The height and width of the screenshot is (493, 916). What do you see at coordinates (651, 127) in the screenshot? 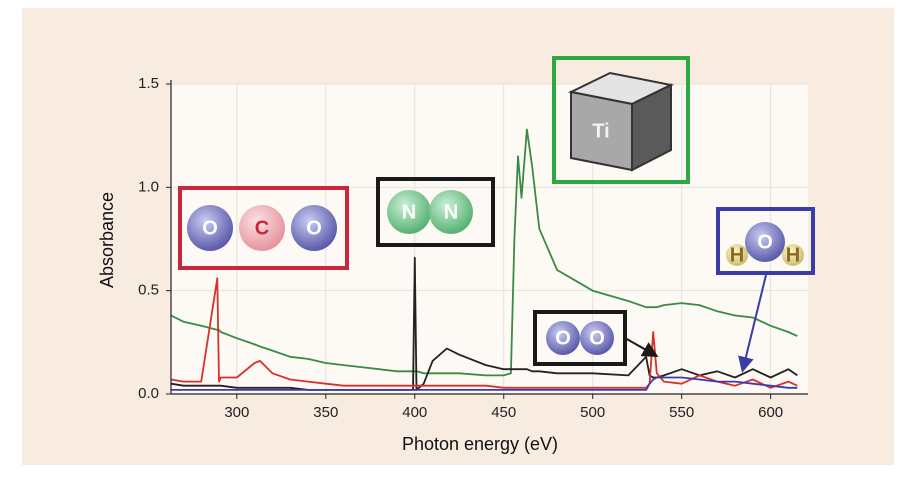
I see `cube-side` at bounding box center [651, 127].